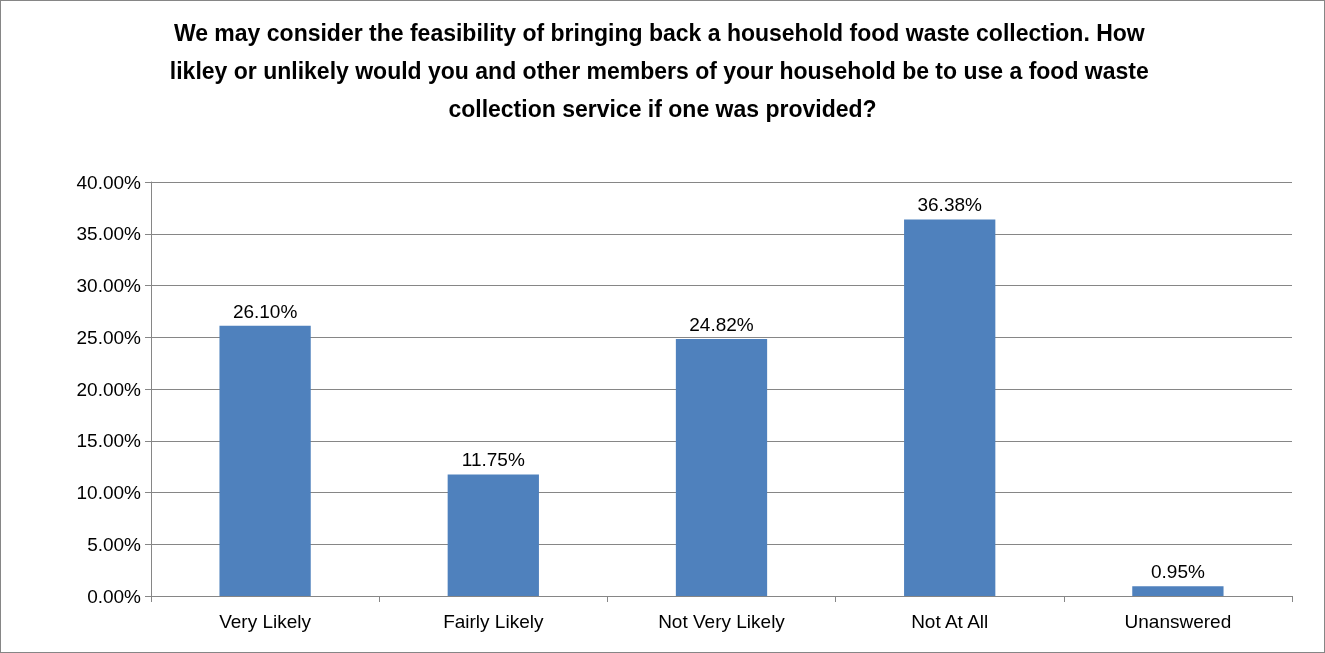 The width and height of the screenshot is (1325, 653). Describe the element at coordinates (662, 71) in the screenshot. I see `chart-title: We may consider the feasibility of bringing back a household food waste collection. How likley or unlikely would you and other members of your household be to use a food waste collection service if one was provided?` at that location.